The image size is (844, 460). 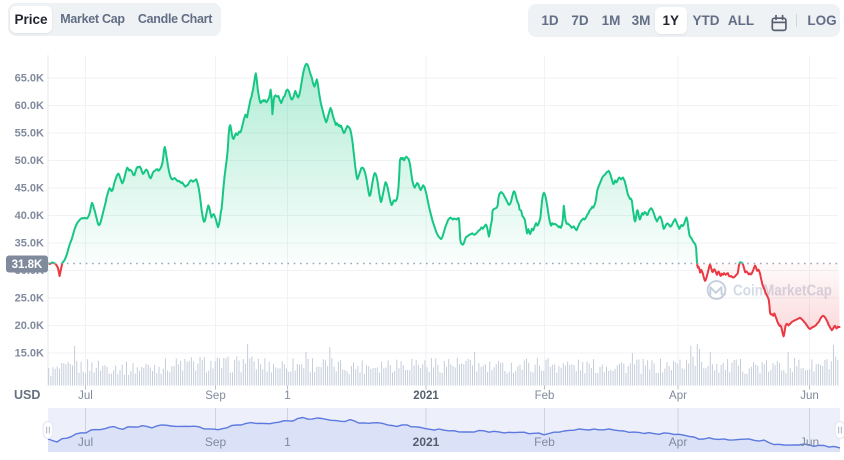 What do you see at coordinates (29, 354) in the screenshot?
I see `svg-text: 15.0K` at bounding box center [29, 354].